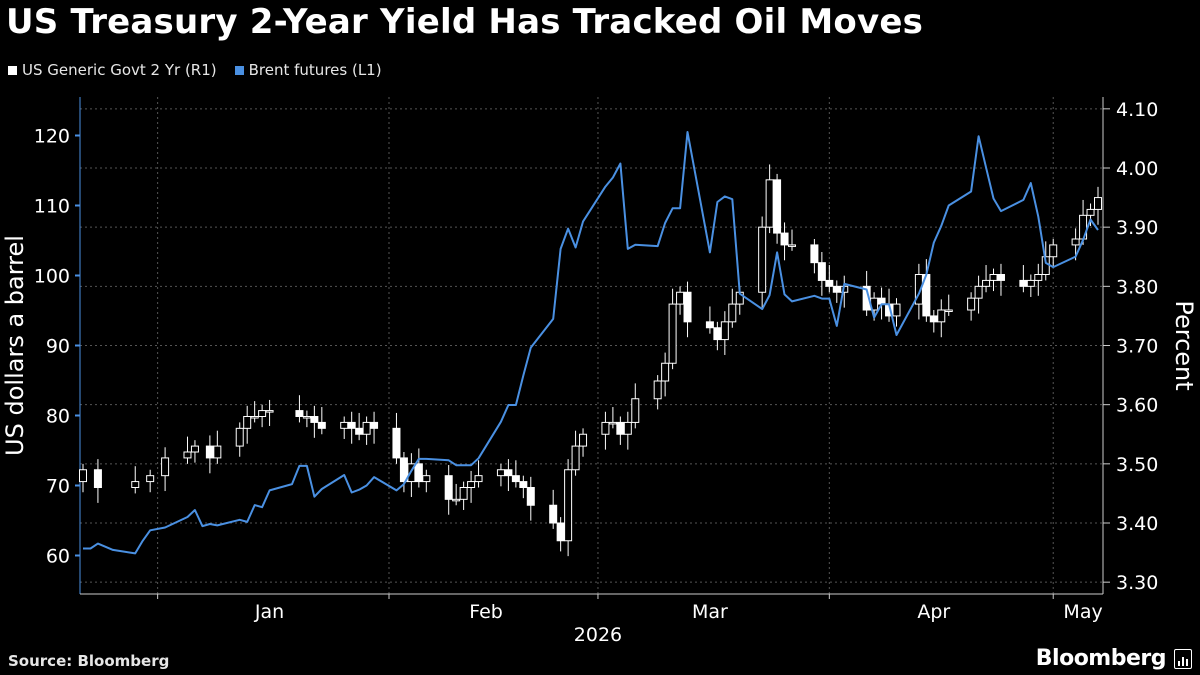  What do you see at coordinates (1082, 612) in the screenshot?
I see `x-axis-month-label: May` at bounding box center [1082, 612].